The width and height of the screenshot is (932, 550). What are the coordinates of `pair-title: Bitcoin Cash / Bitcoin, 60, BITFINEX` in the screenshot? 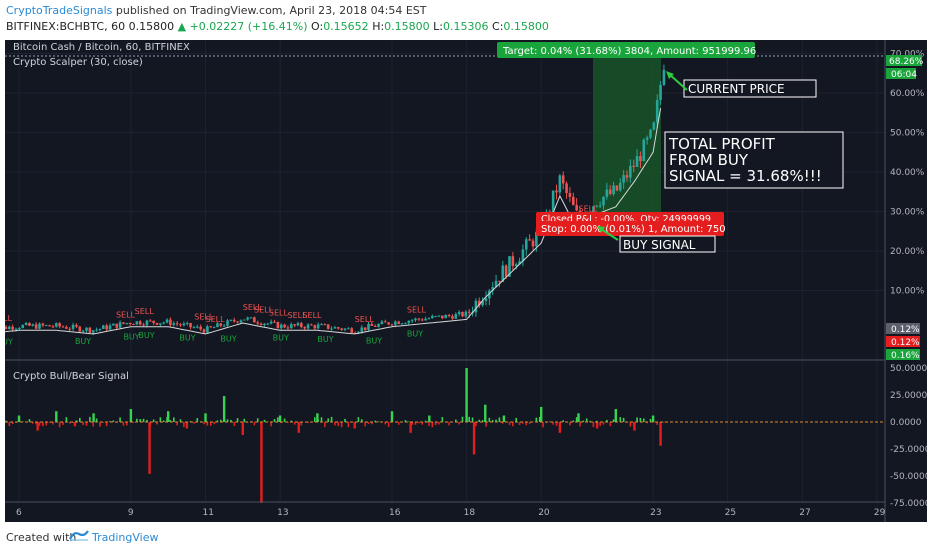 It's located at (101, 47).